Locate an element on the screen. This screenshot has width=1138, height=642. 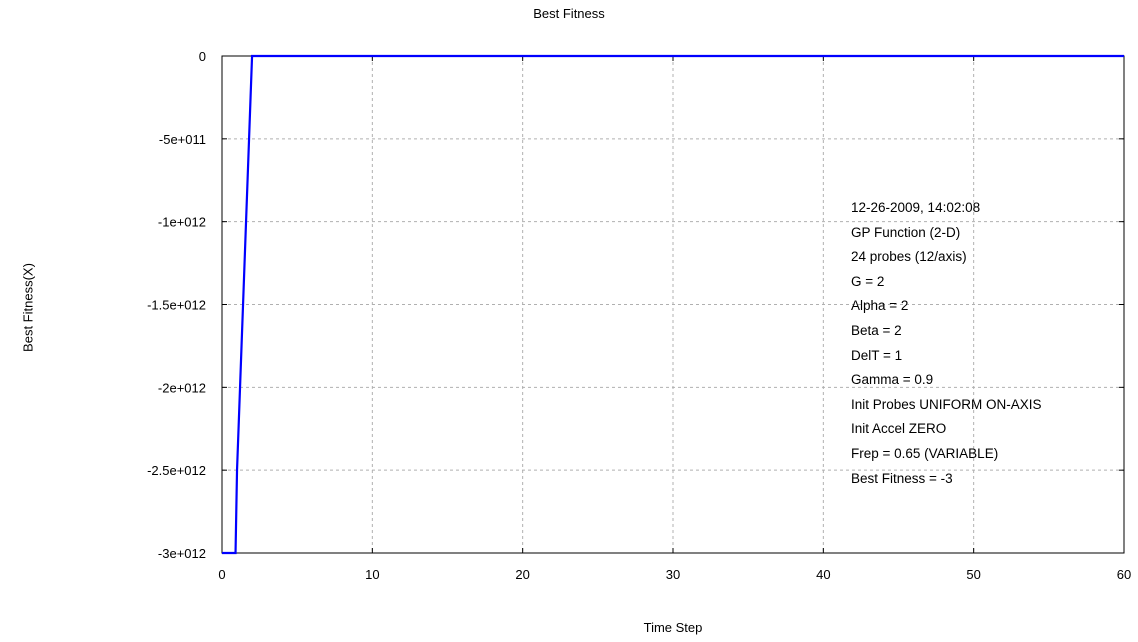
y-tick-label: -2e+012 is located at coordinates (182, 387).